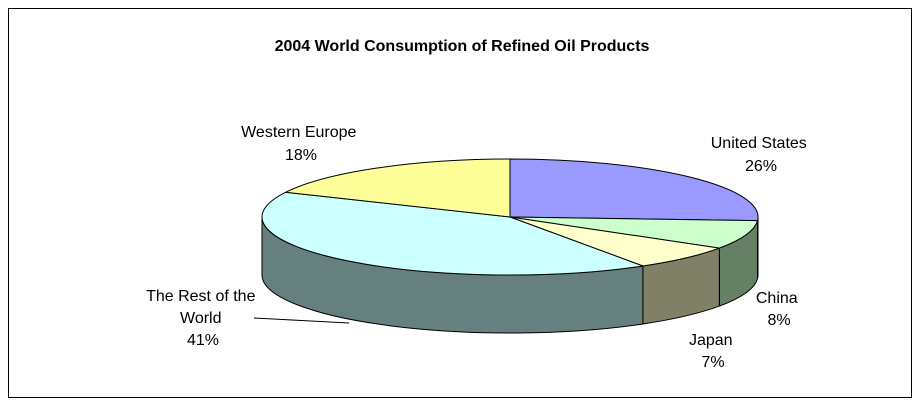 The width and height of the screenshot is (922, 408). Describe the element at coordinates (397, 188) in the screenshot. I see `slice-western-europe` at that location.